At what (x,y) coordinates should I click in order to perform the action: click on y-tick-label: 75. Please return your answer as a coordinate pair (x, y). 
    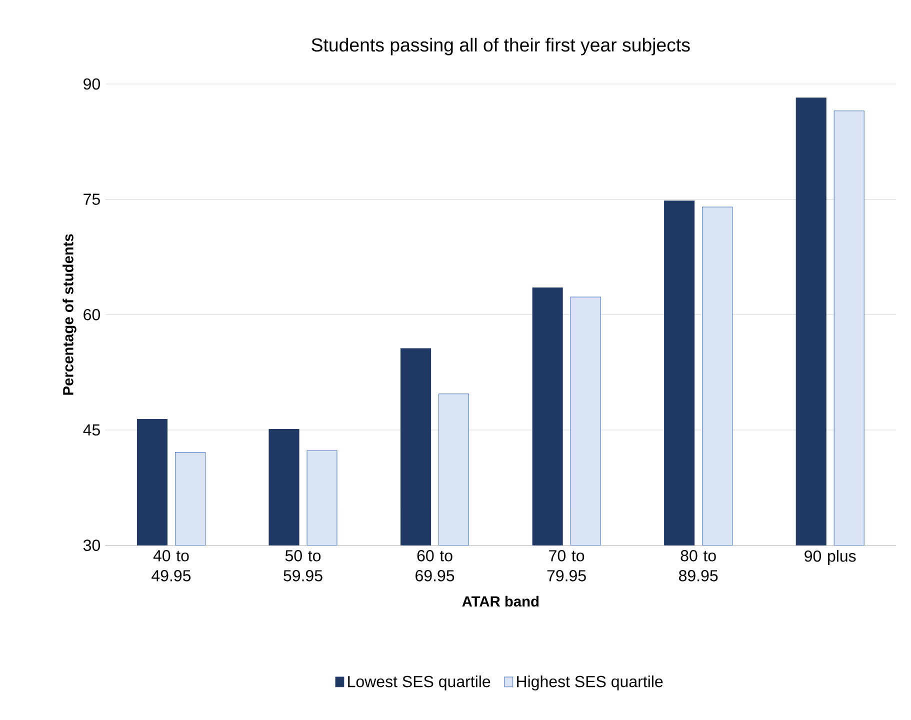
    Looking at the image, I should click on (92, 199).